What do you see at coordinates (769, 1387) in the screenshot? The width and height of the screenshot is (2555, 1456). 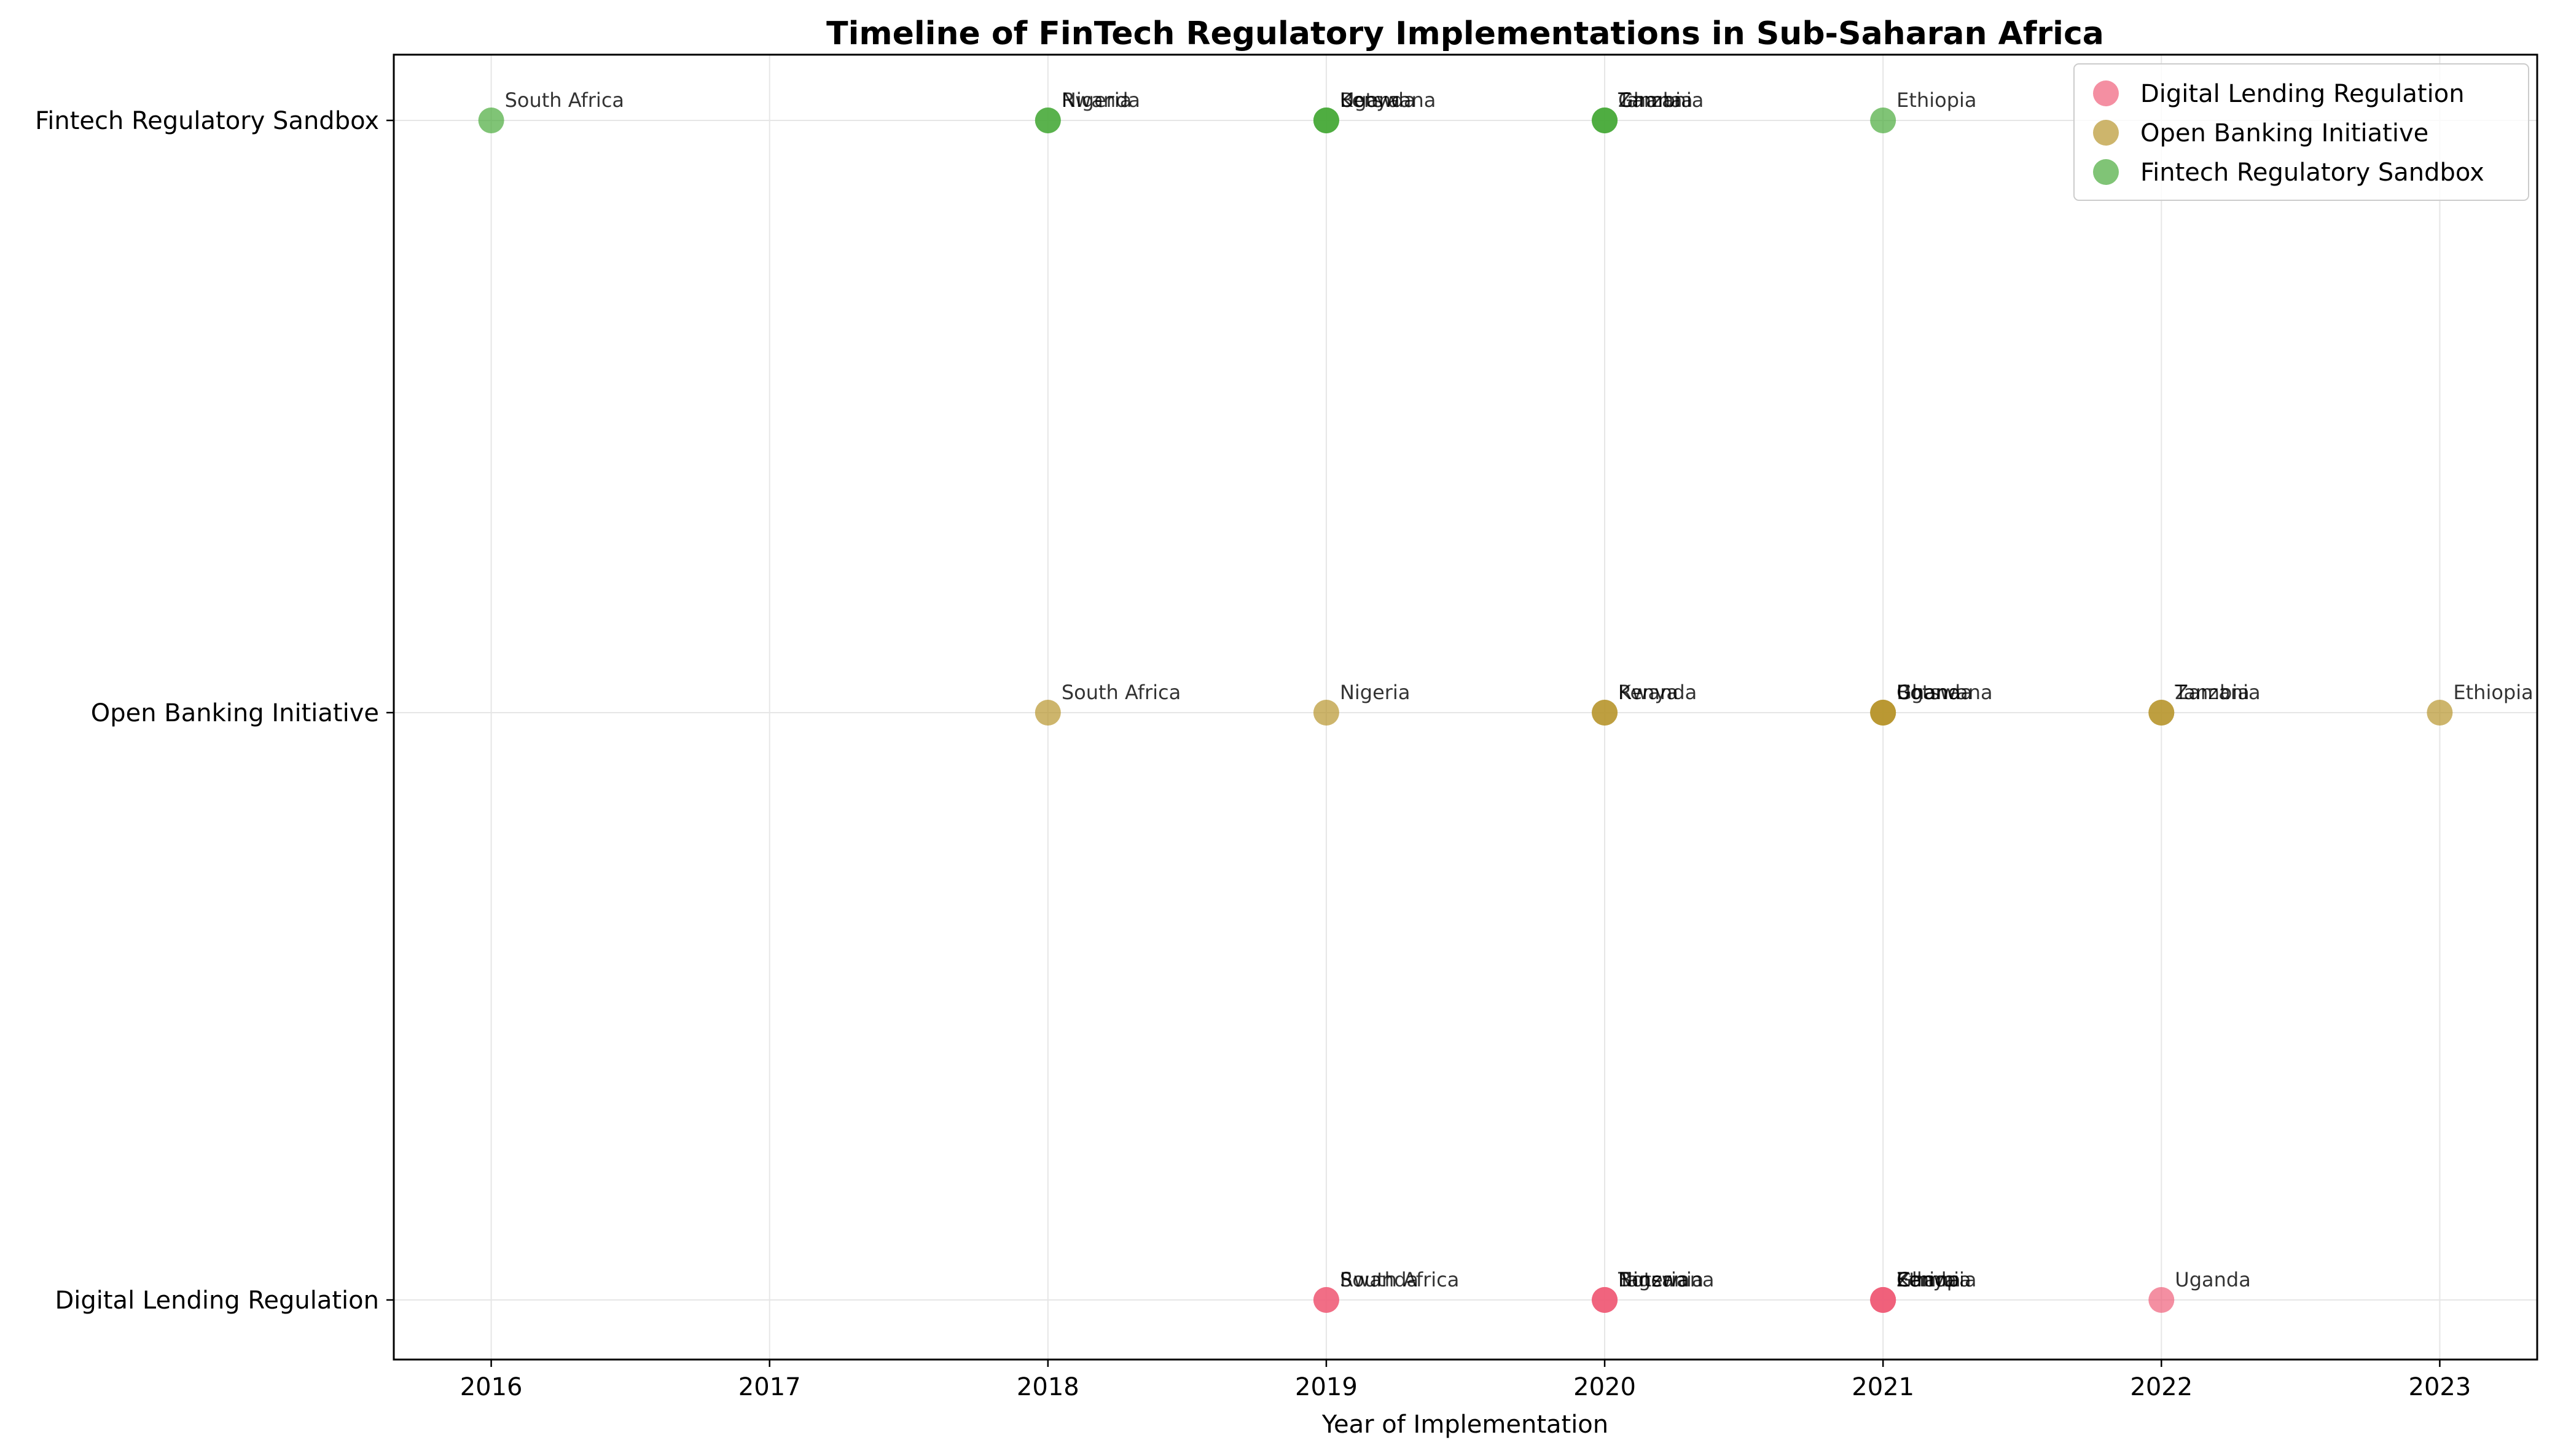 I see `x-tick-label: 2017` at bounding box center [769, 1387].